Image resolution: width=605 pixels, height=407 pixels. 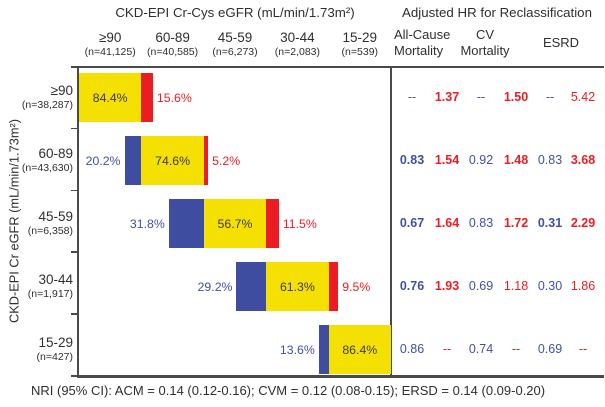 I want to click on outcome-header-line: CV, so click(x=485, y=34).